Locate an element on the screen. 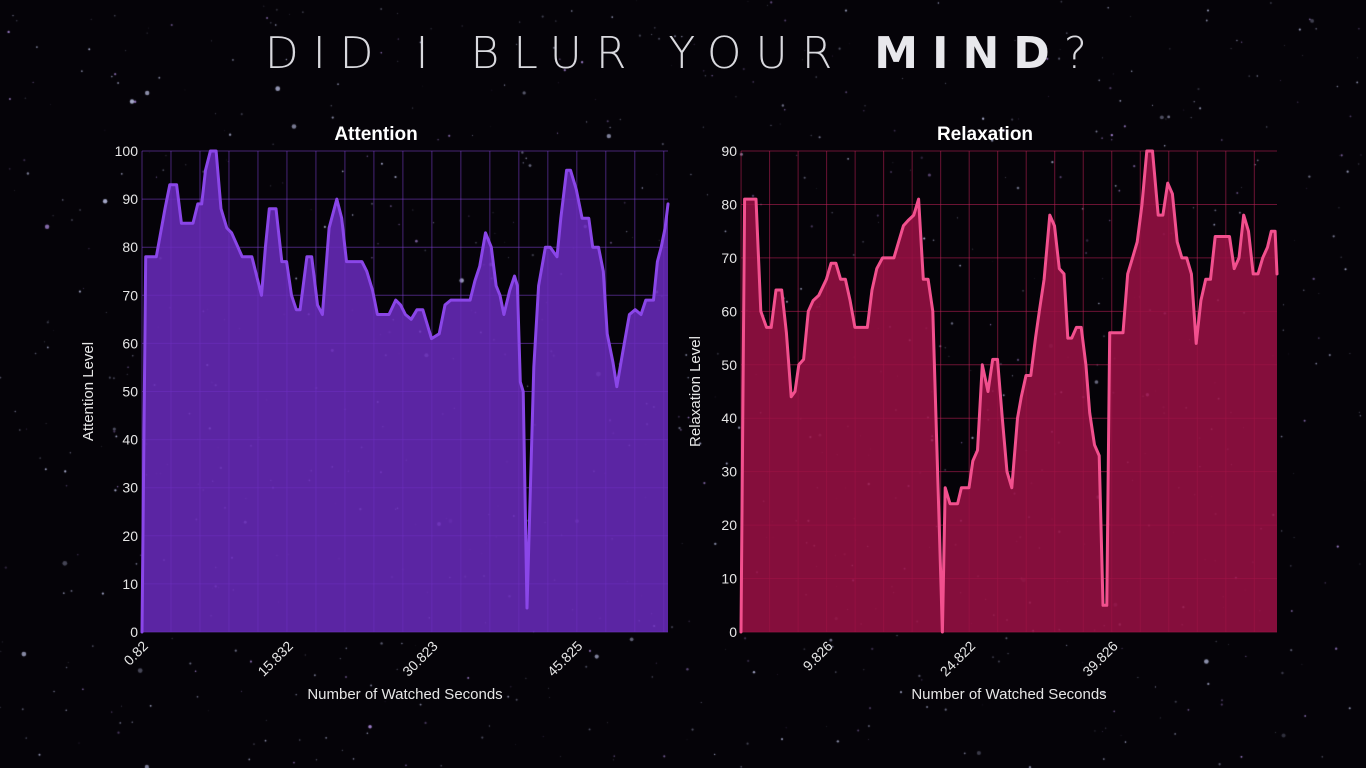  page-title: DID I BLUR YOUR MIND? is located at coordinates (683, 53).